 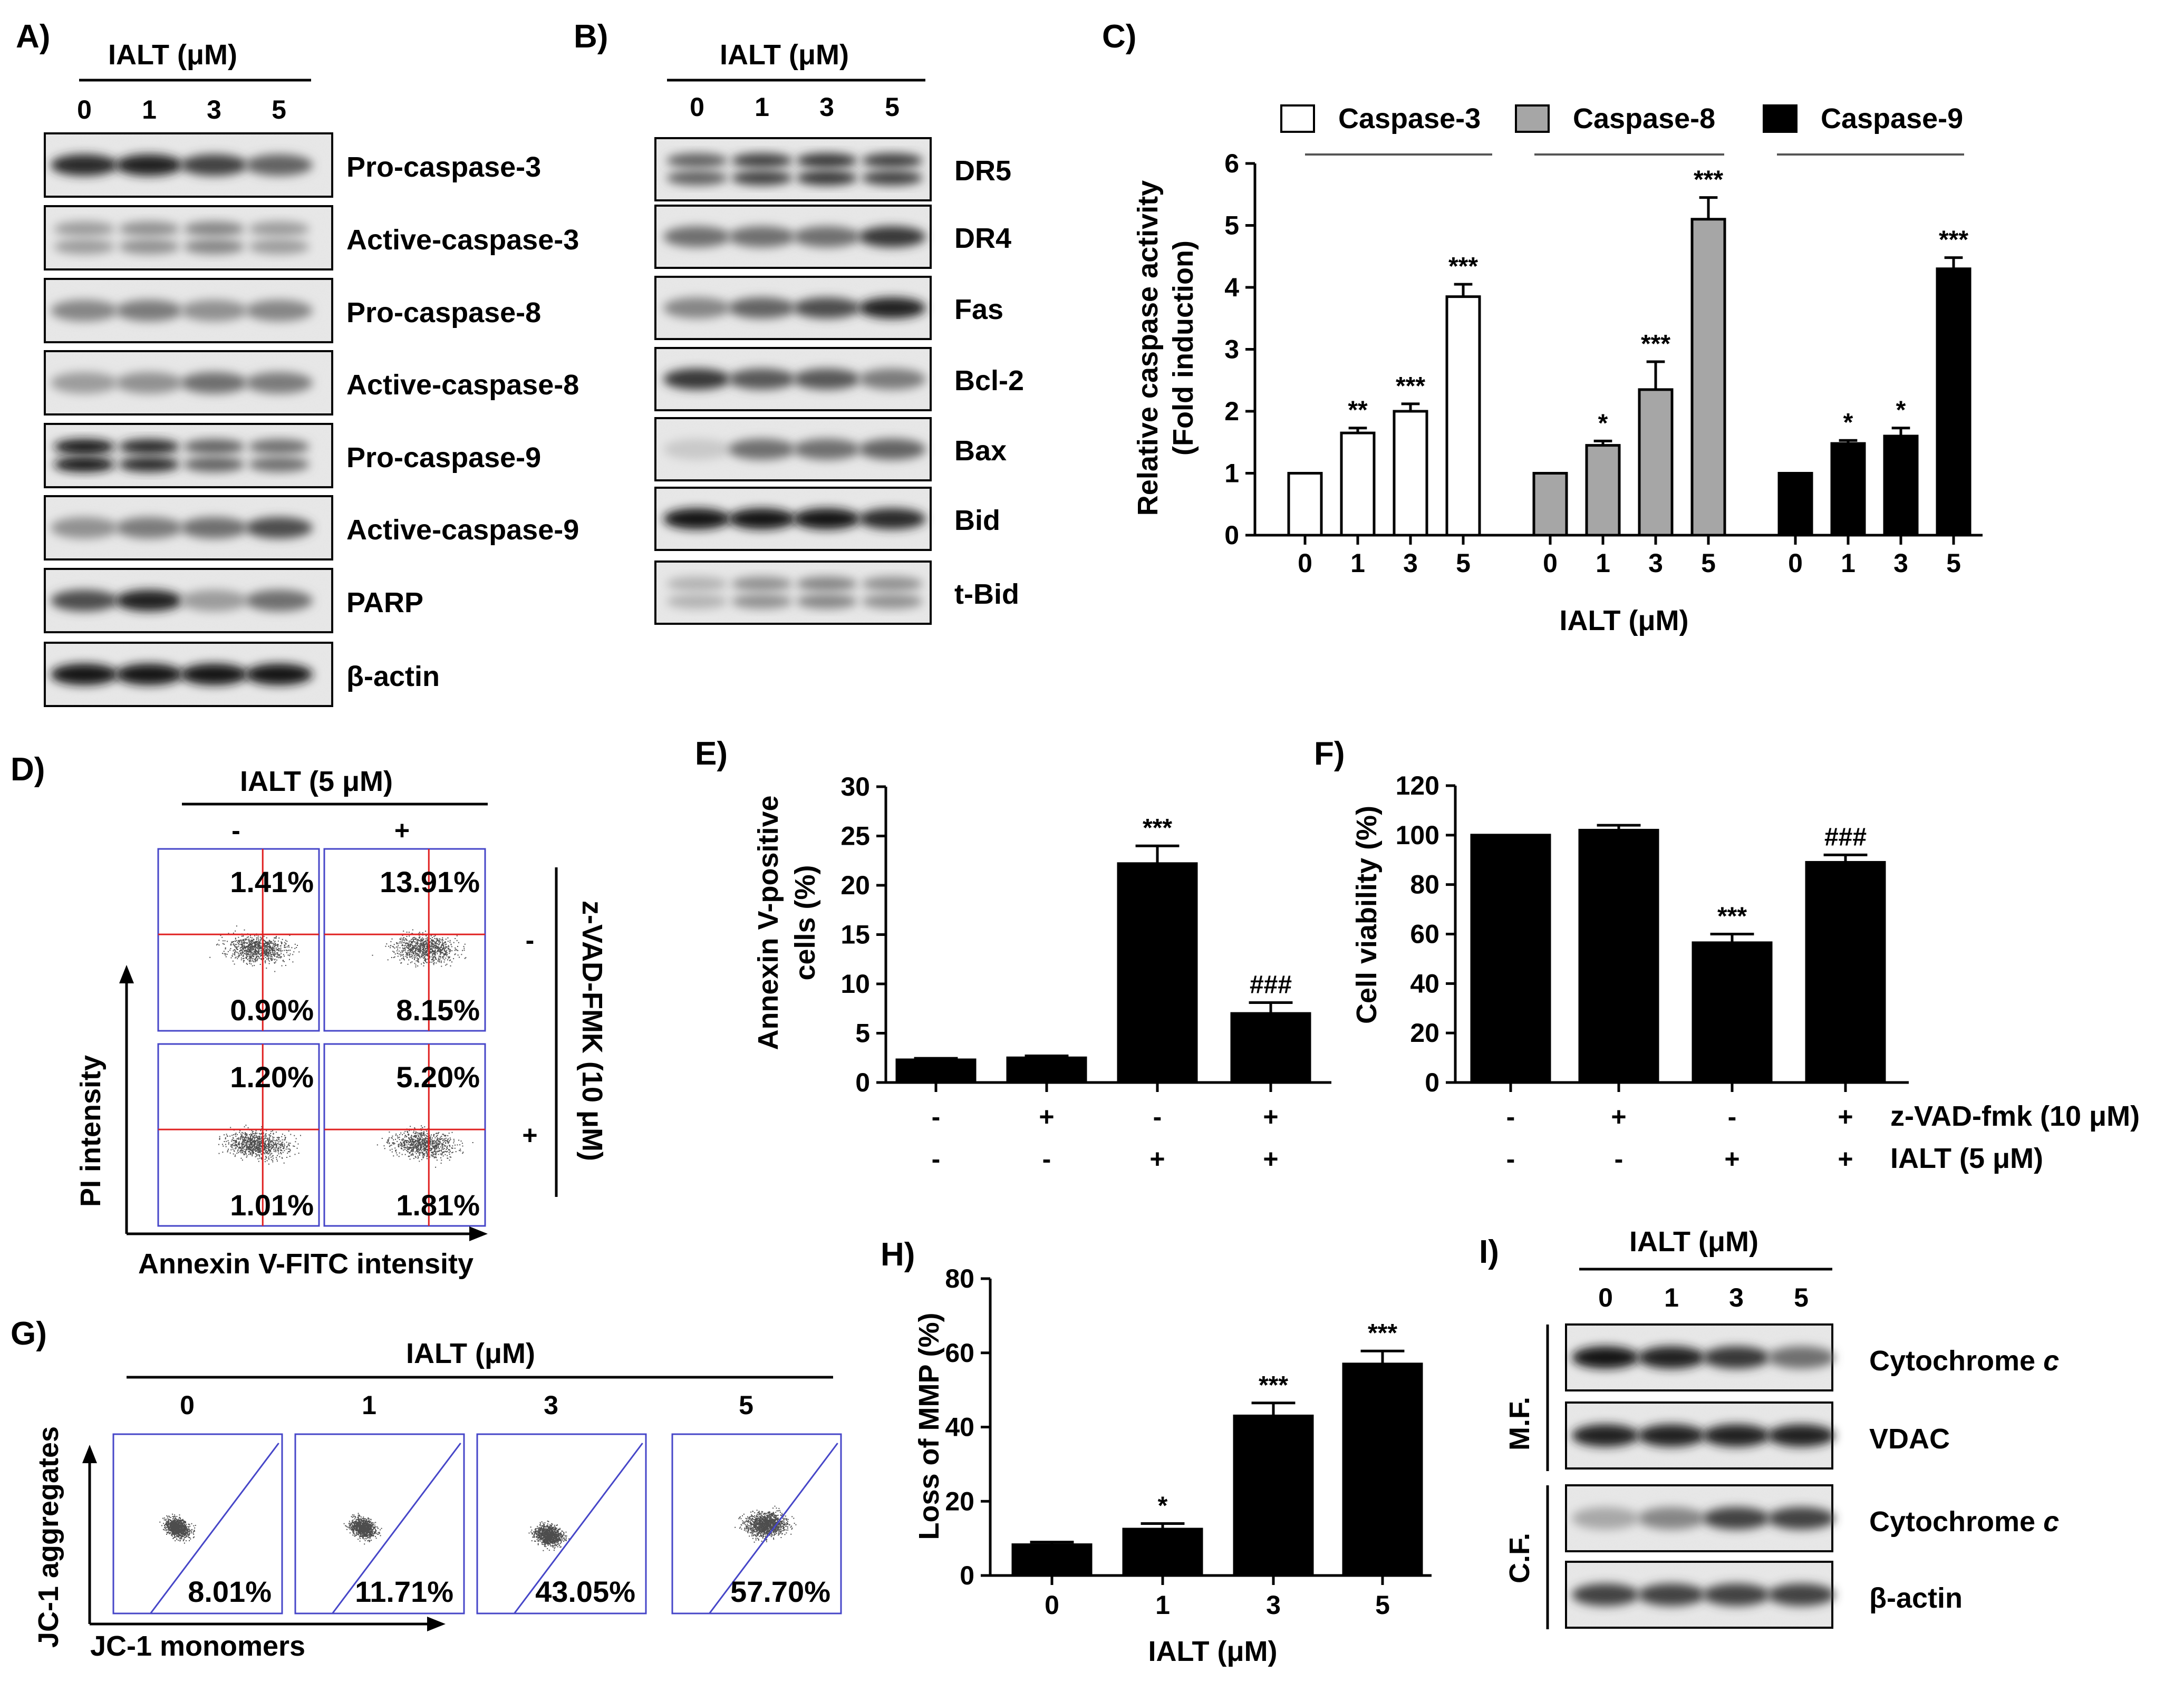 What do you see at coordinates (272, 1077) in the screenshot?
I see `panel-d-upper-pct: 1.20%` at bounding box center [272, 1077].